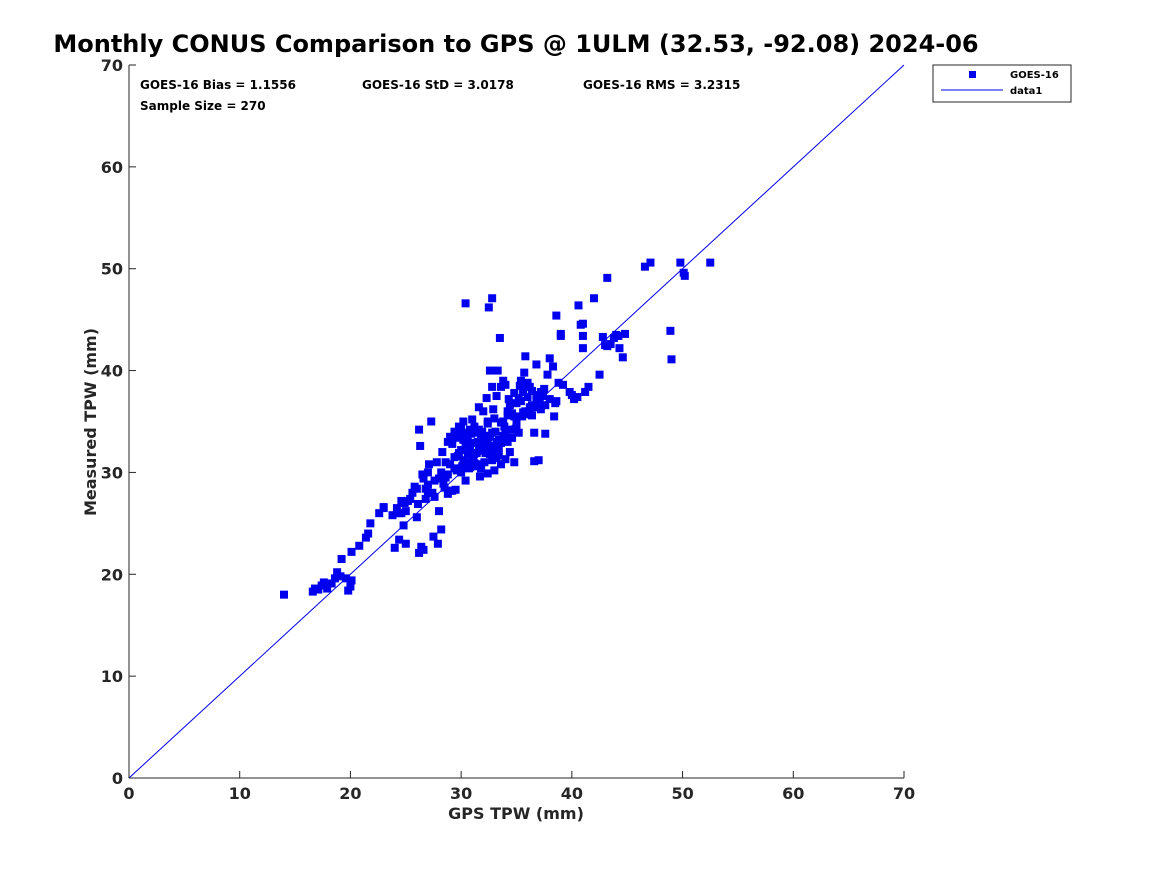  Describe the element at coordinates (128, 793) in the screenshot. I see `x-tick-label: 0` at that location.